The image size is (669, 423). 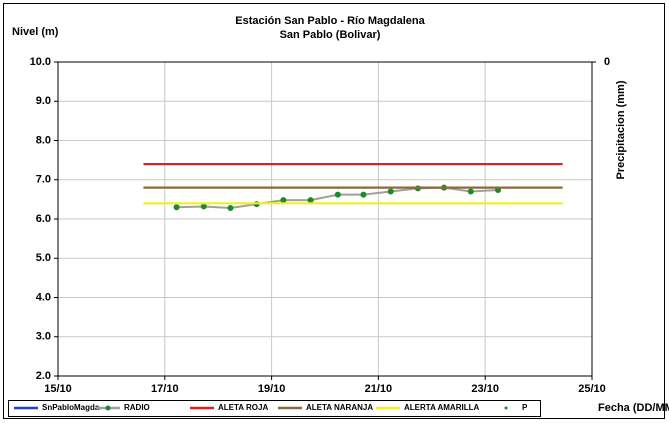 What do you see at coordinates (272, 389) in the screenshot?
I see `x-tick-label: 19/10` at bounding box center [272, 389].